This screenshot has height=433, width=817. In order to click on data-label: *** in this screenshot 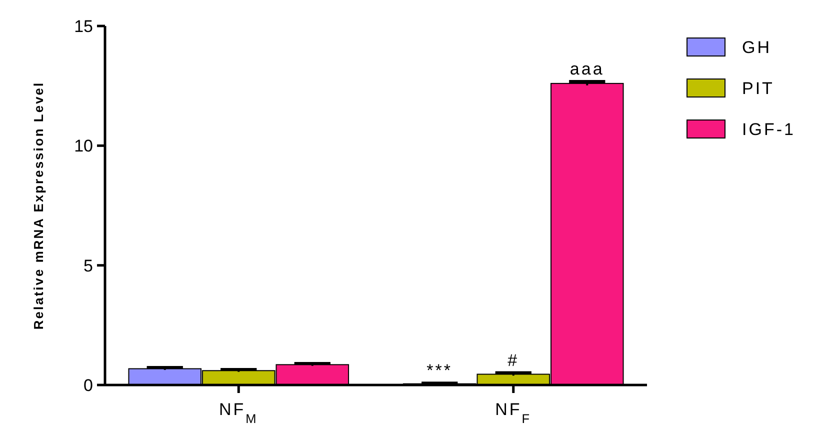, I will do `click(439, 370)`.